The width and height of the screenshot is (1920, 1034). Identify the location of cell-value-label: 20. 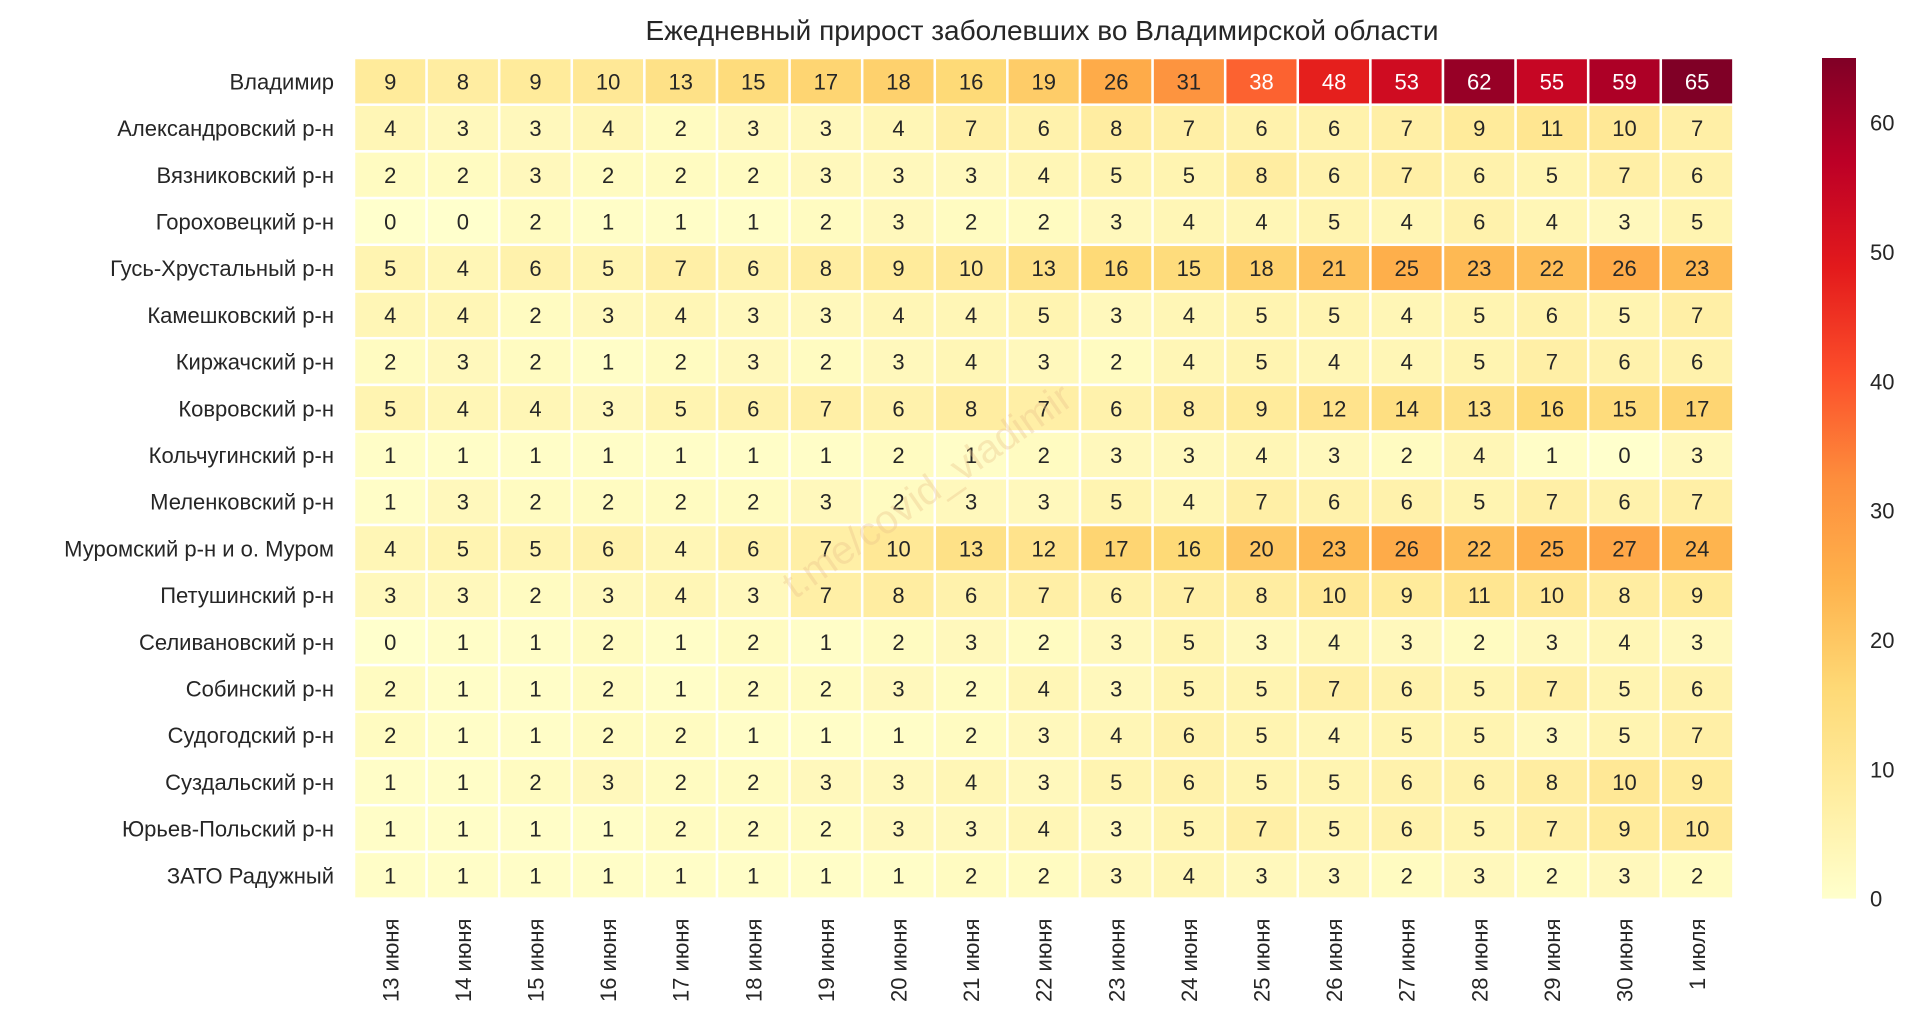
(1261, 548).